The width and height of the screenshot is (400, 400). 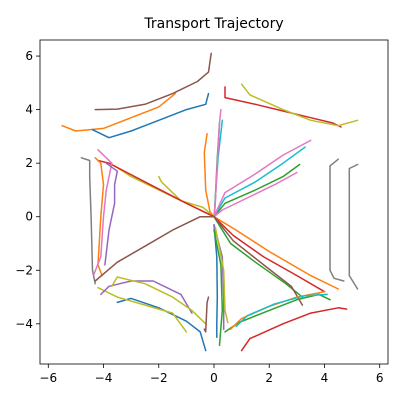 What do you see at coordinates (29, 217) in the screenshot?
I see `y-tick-label: 0` at bounding box center [29, 217].